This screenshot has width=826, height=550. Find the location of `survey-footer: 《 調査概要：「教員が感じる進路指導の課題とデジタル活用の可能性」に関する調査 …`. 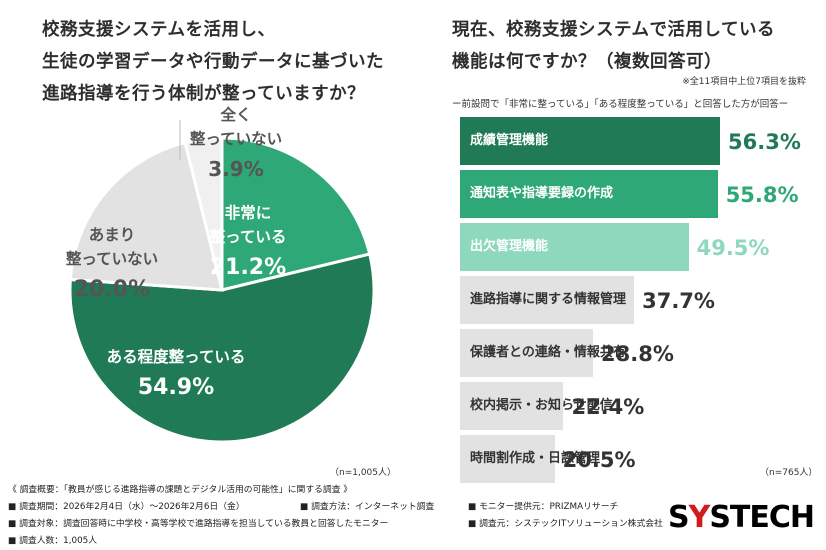

survey-footer: 《 調査概要：「教員が感じる進路指導の課題とデジタル活用の可能性」に関する調査 … is located at coordinates (358, 516).